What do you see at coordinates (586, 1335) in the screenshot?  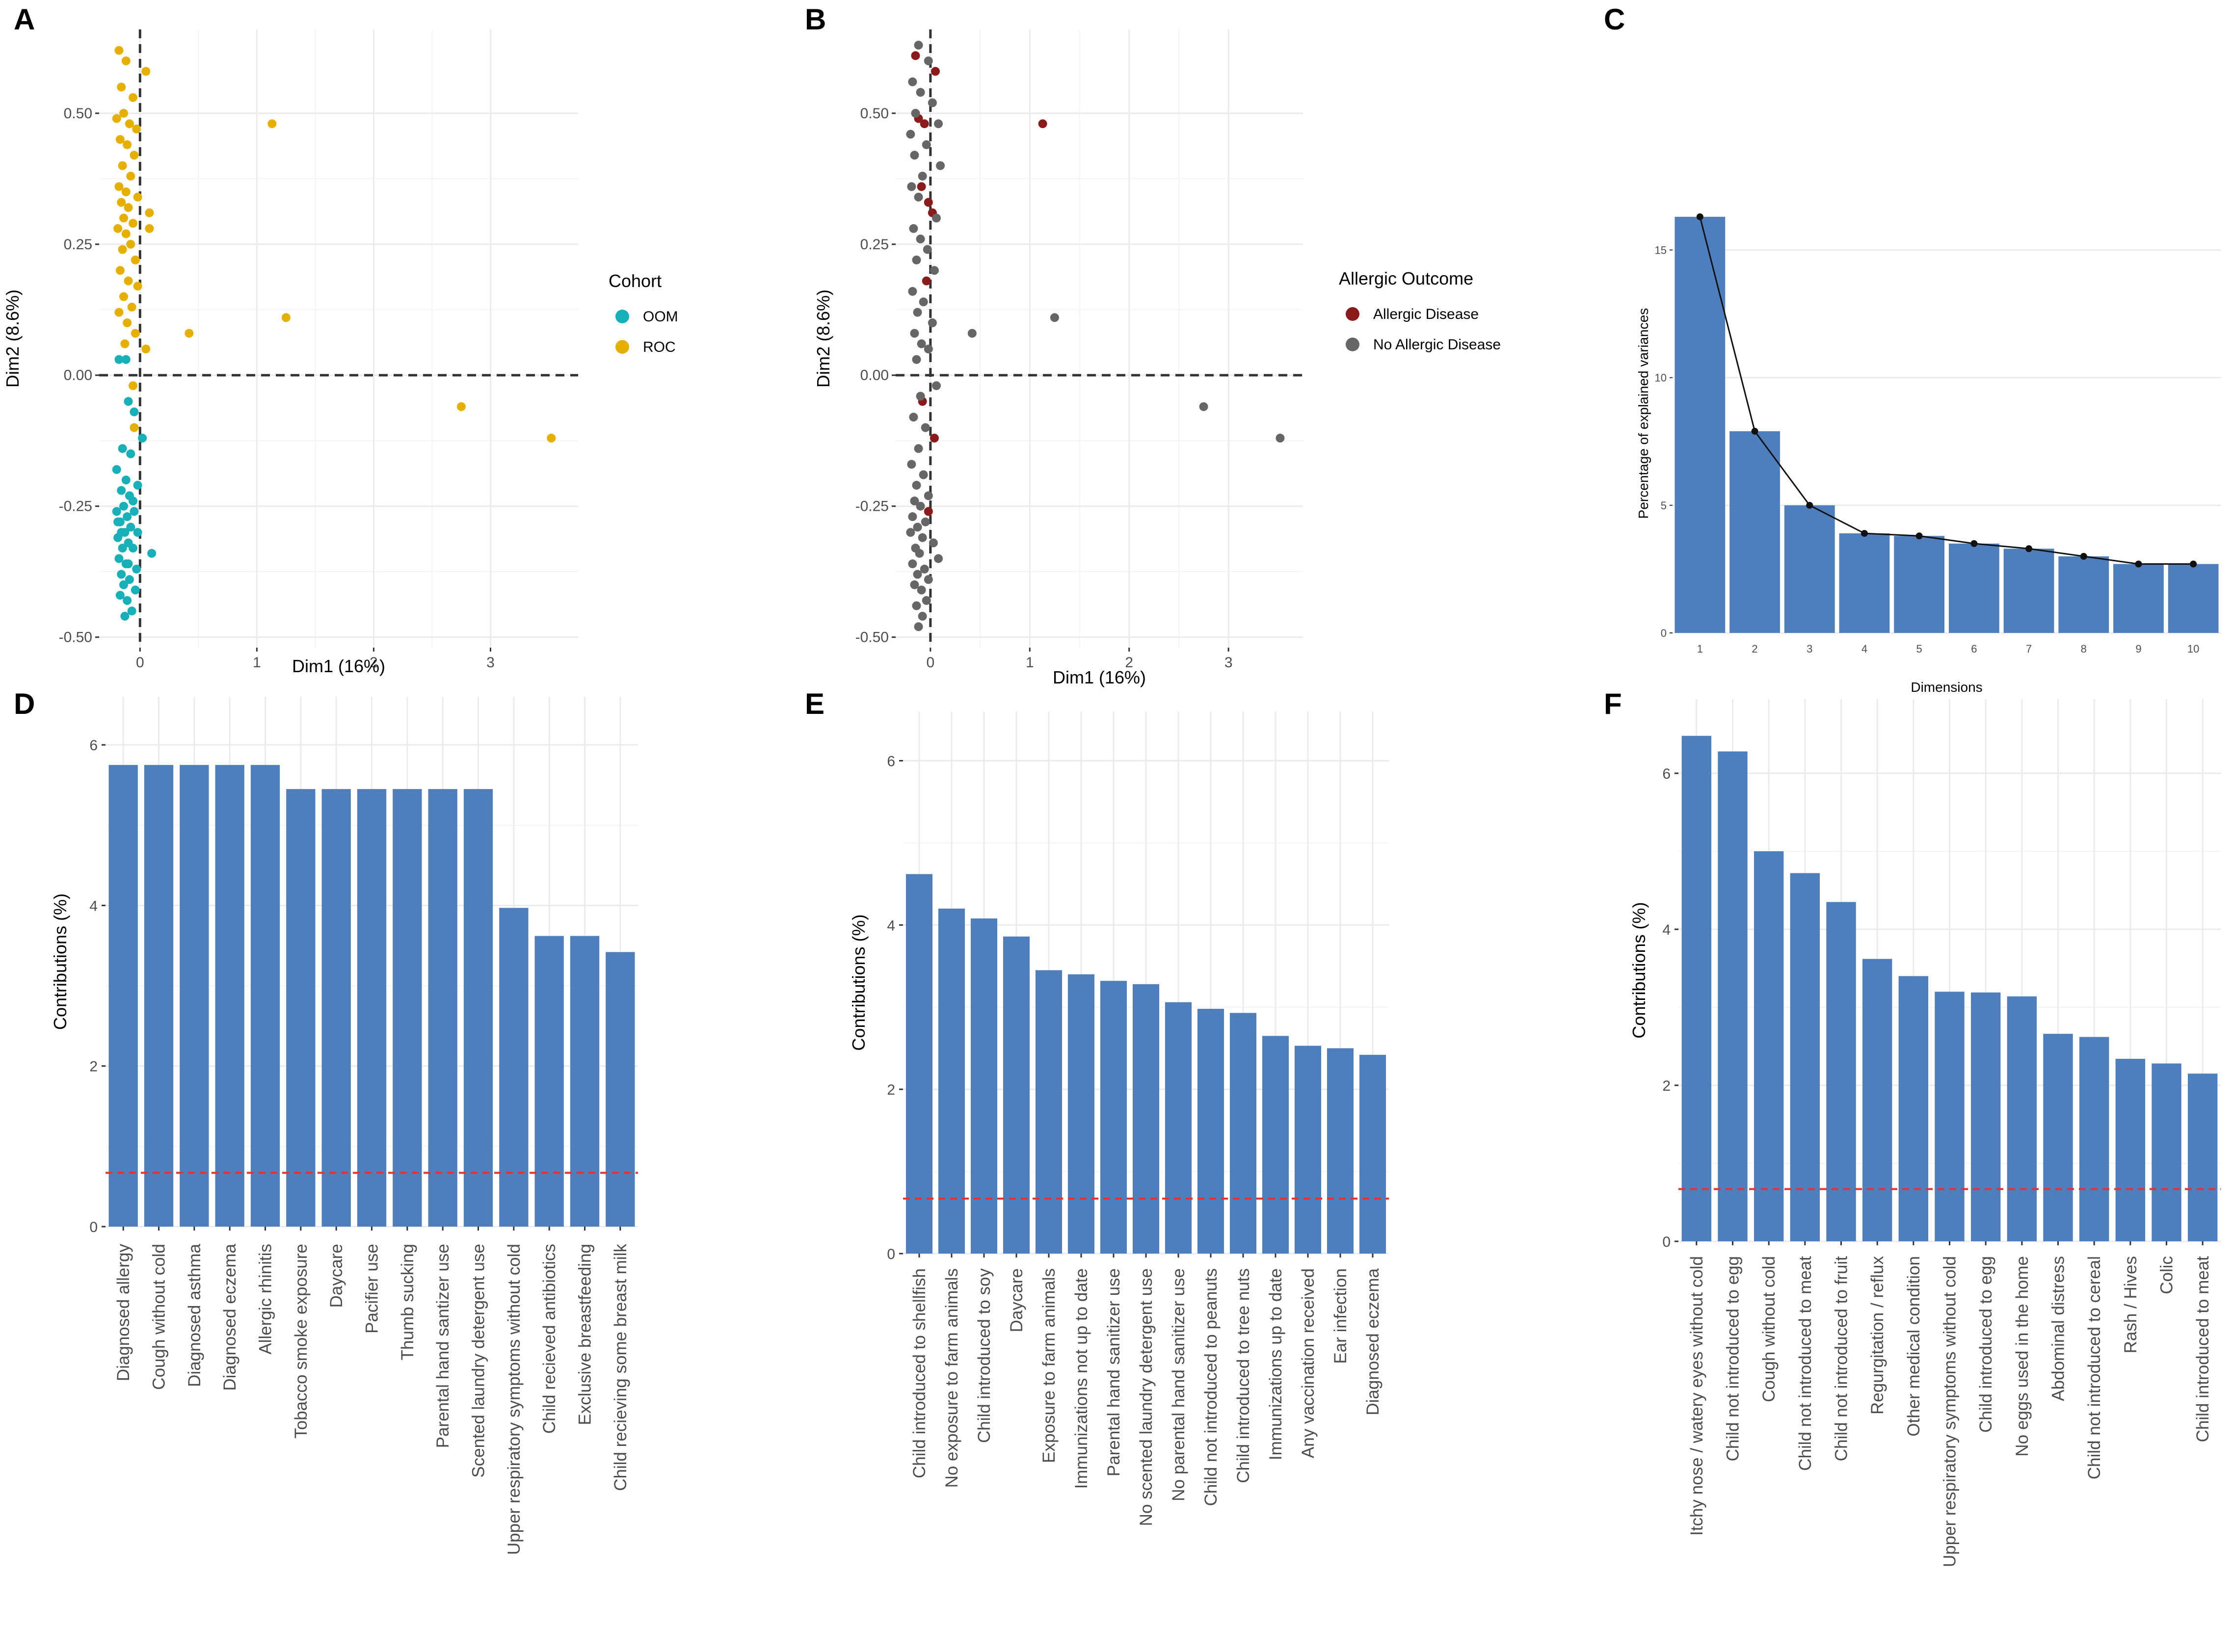 I see `category-label: Exclusive breastfeeding` at bounding box center [586, 1335].